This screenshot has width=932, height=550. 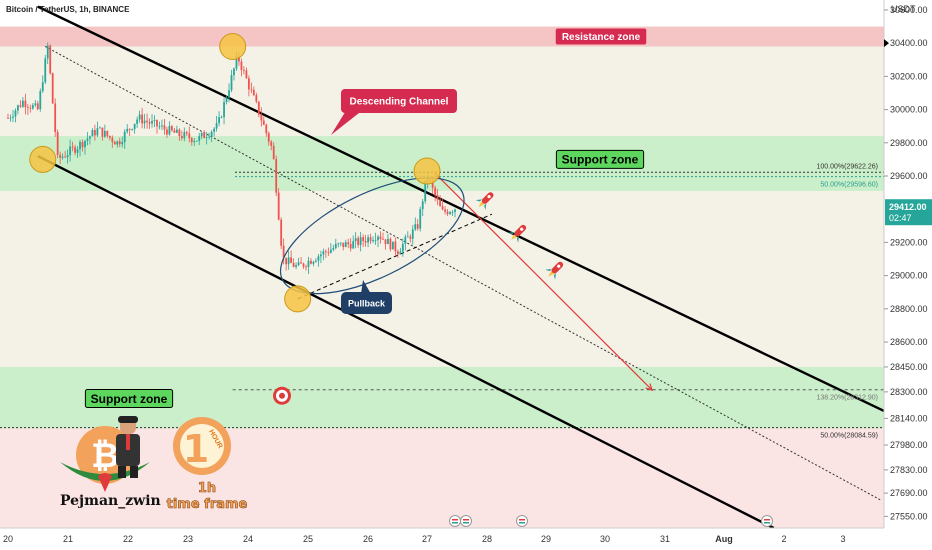 What do you see at coordinates (128, 442) in the screenshot?
I see `avatar-tie` at bounding box center [128, 442].